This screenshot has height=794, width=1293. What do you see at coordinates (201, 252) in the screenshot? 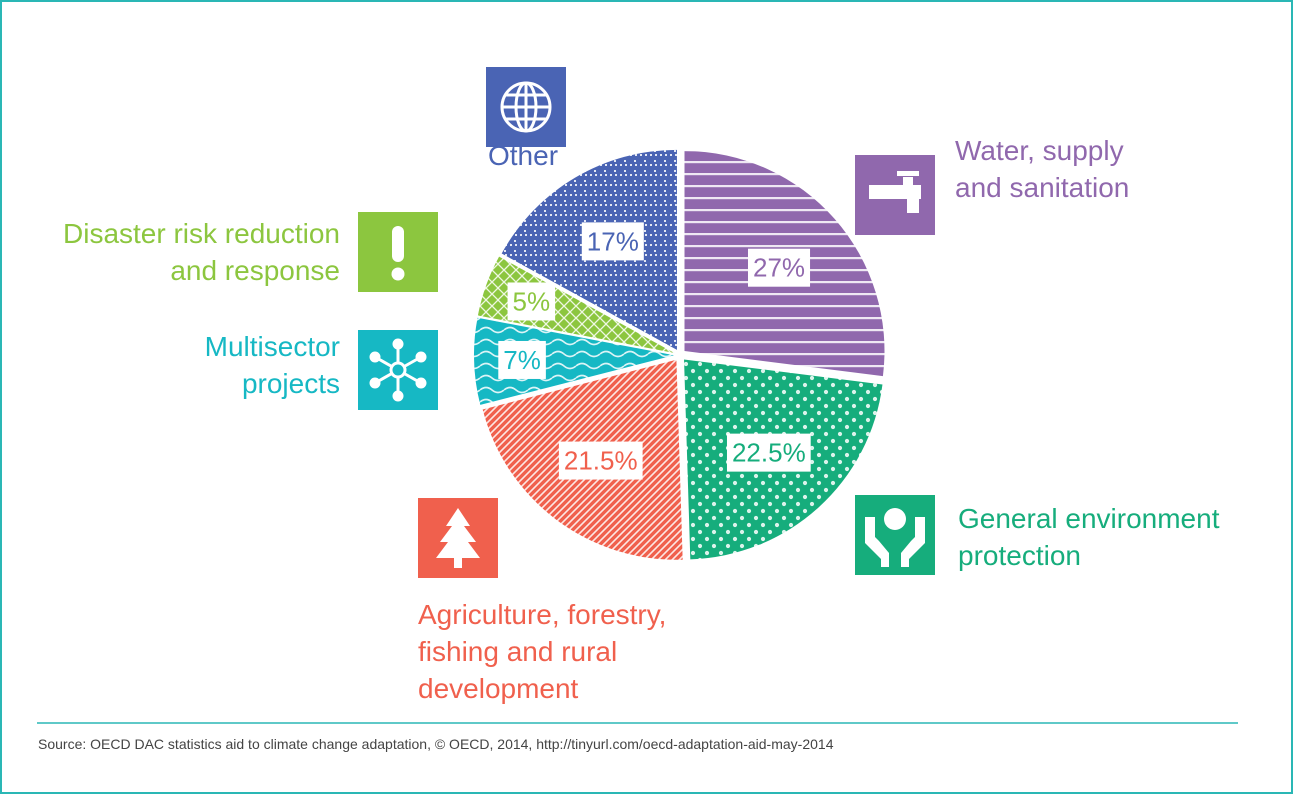
I see `category-label: Disaster risk reduction and response` at bounding box center [201, 252].